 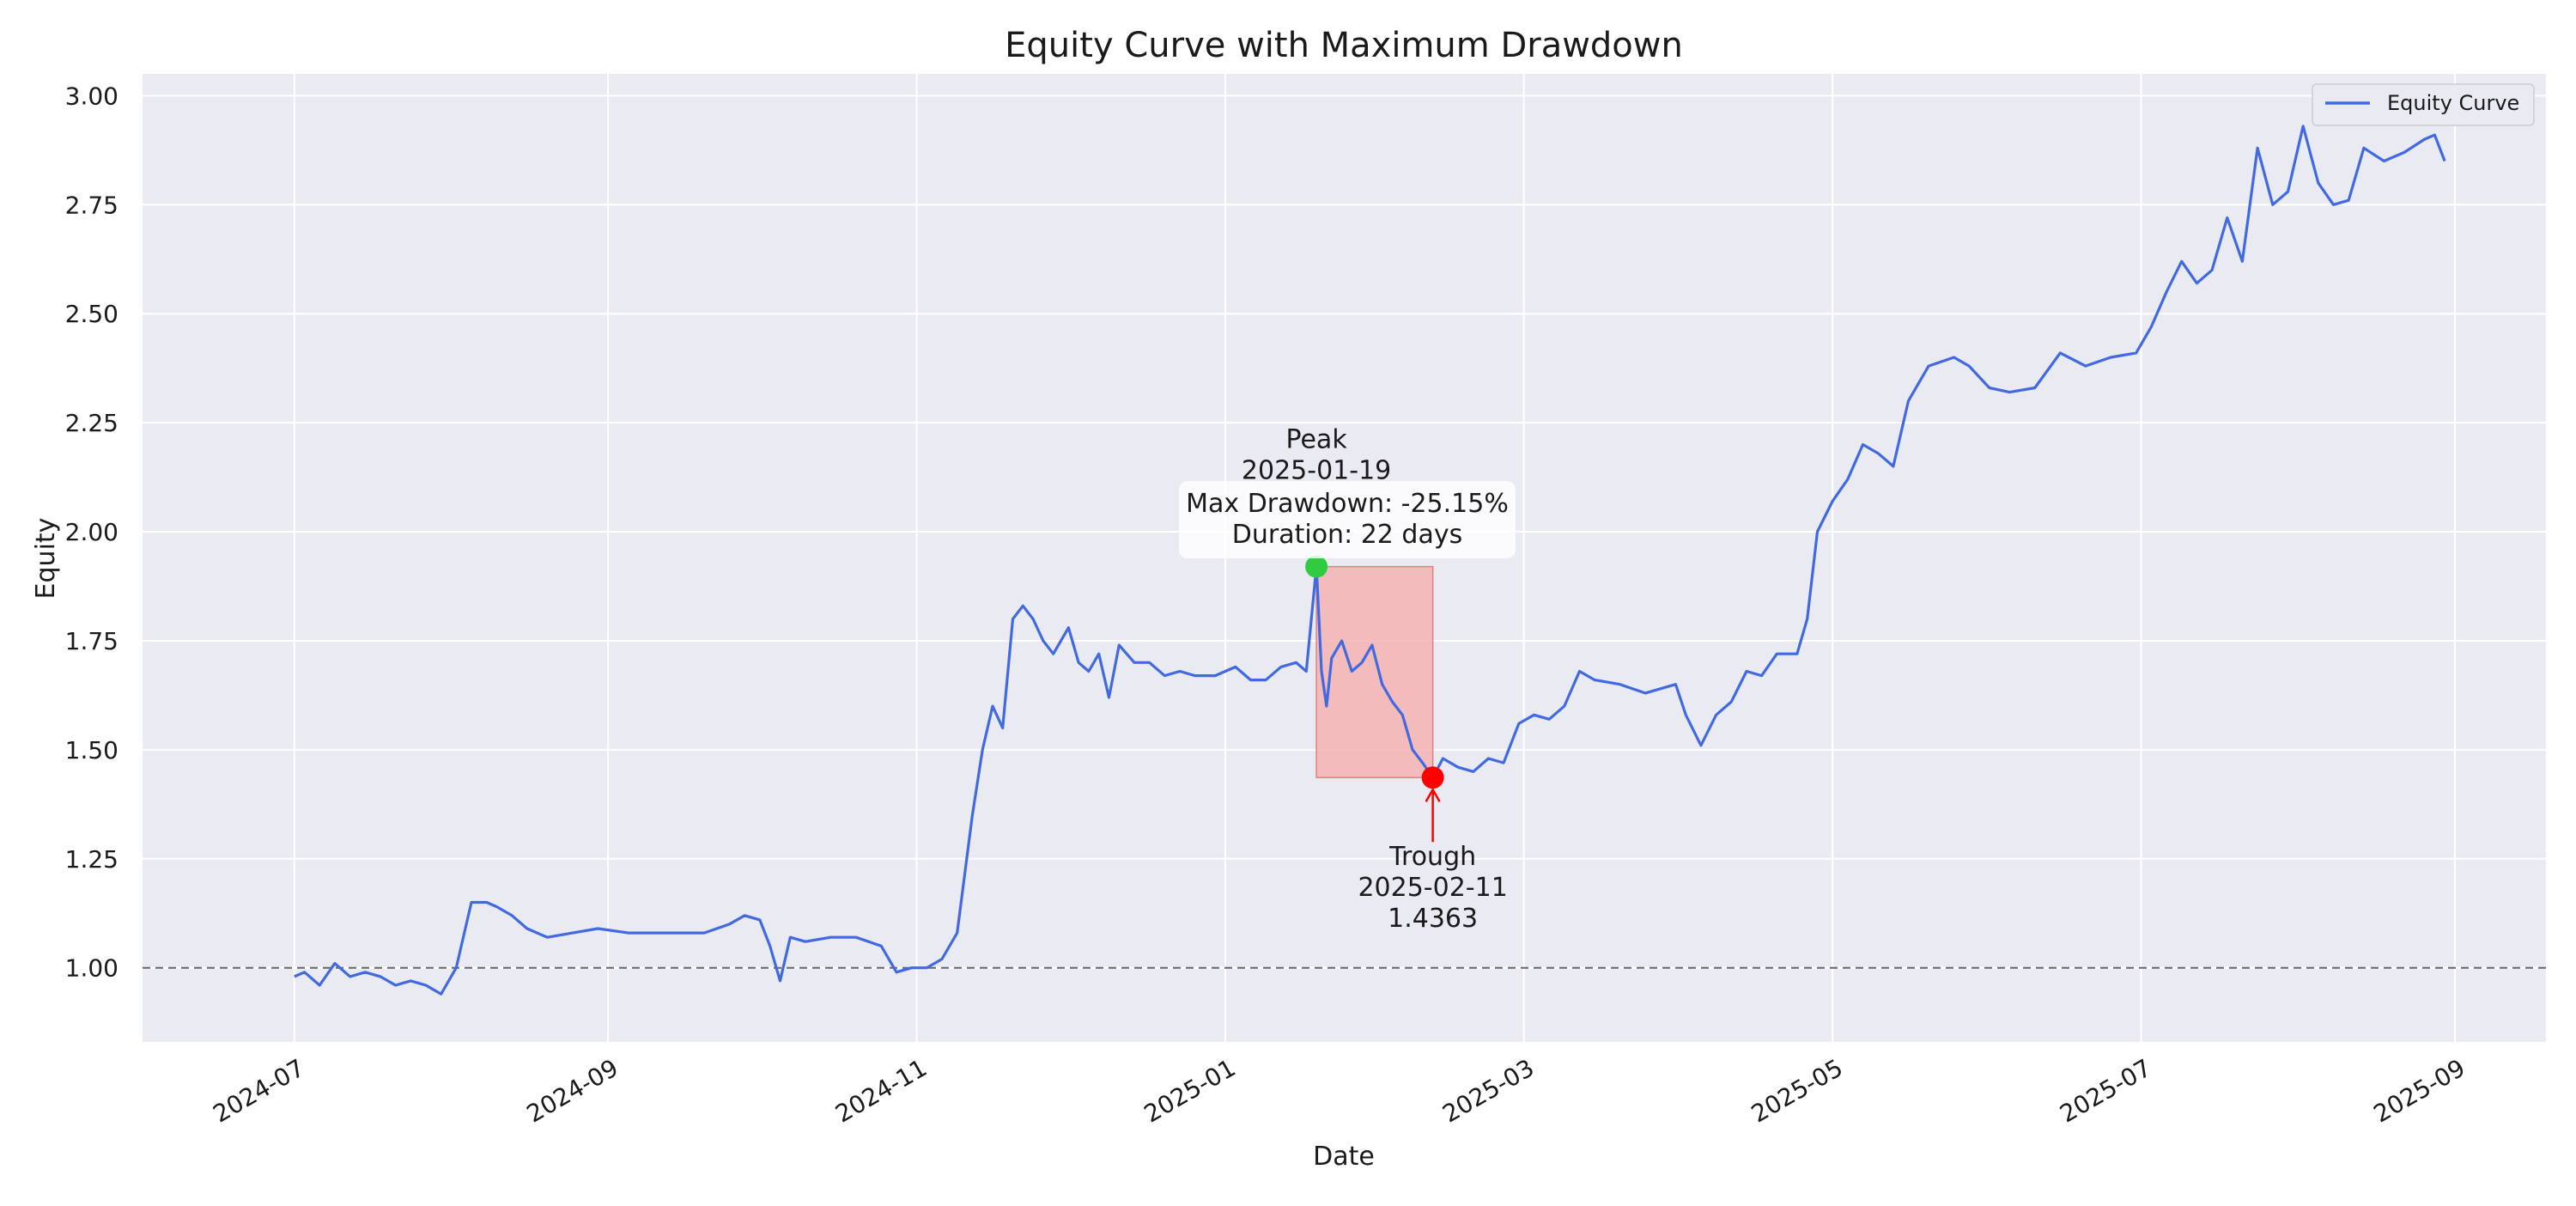 I want to click on y-tick-label: 1.00, so click(x=91, y=968).